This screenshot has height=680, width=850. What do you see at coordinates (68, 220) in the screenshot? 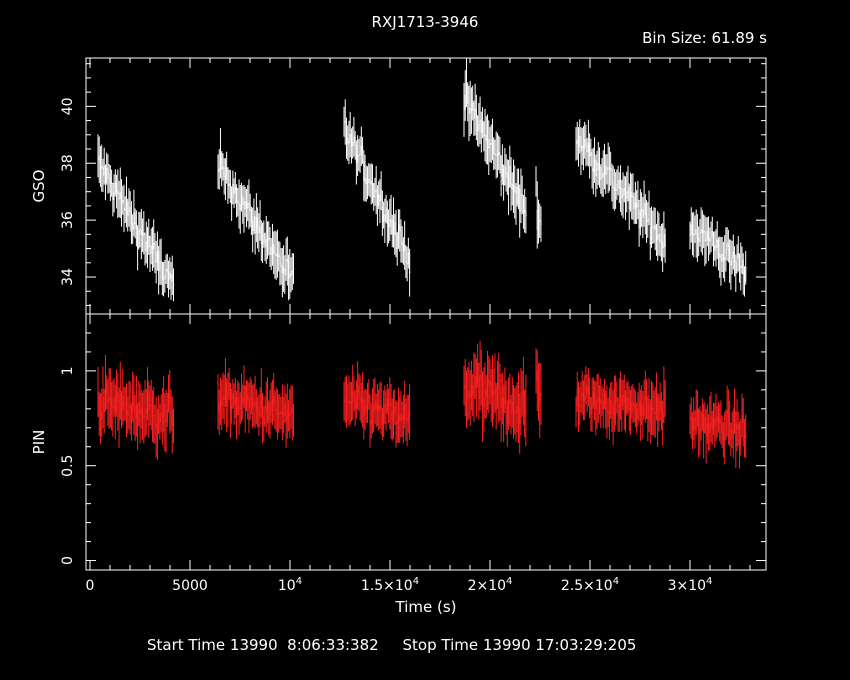
I see `y-tick-label: 36` at bounding box center [68, 220].